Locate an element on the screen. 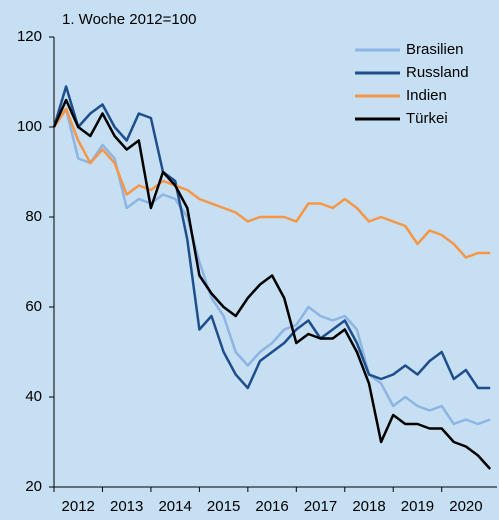 The width and height of the screenshot is (499, 520). legend-label: Indien is located at coordinates (426, 95).